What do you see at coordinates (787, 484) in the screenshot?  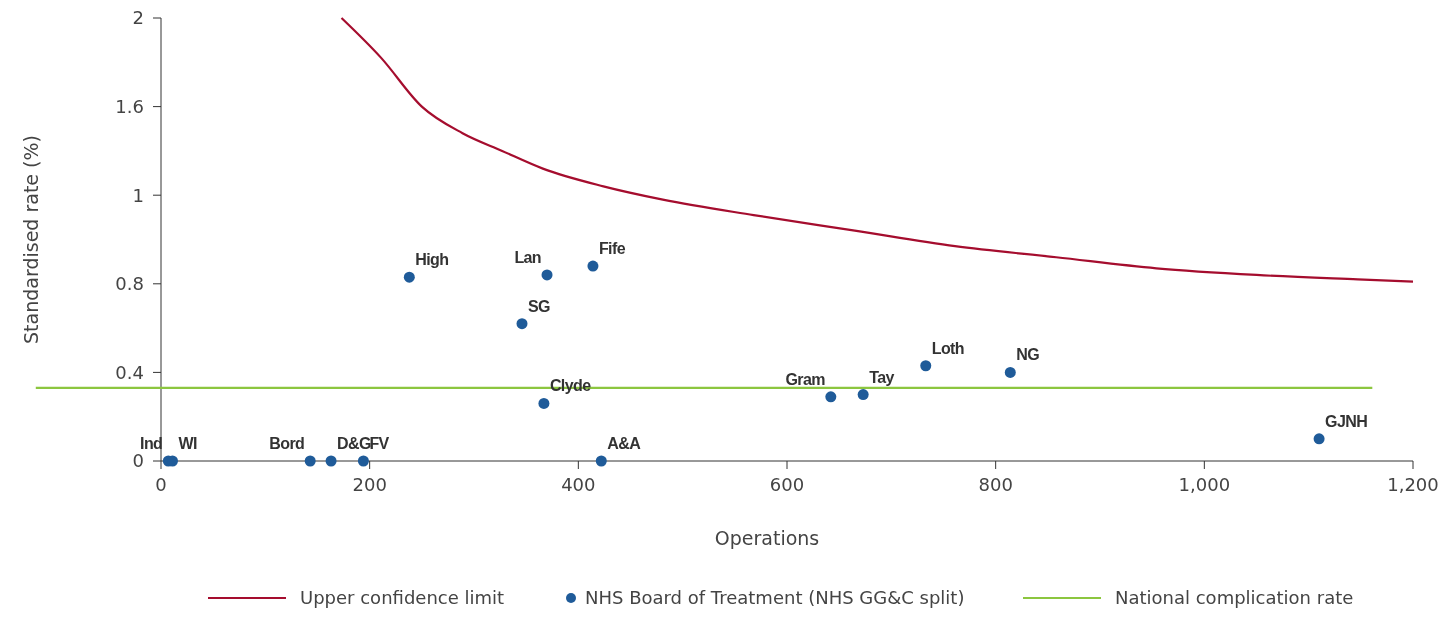 I see `x-tick-label: 600` at bounding box center [787, 484].